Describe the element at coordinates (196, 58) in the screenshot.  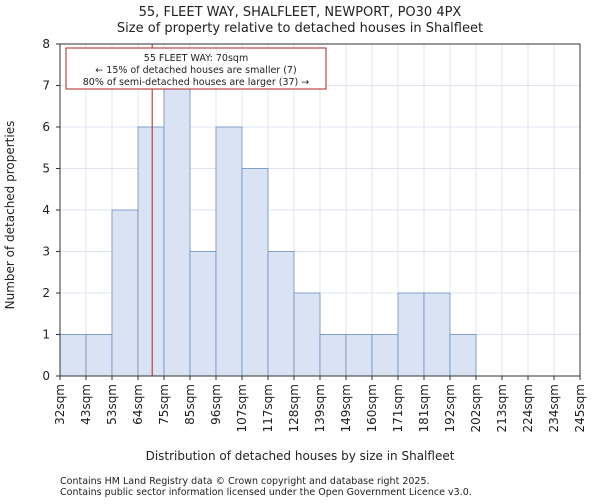
I see `annotation-line1: 55 FLEET WAY: 70sqm` at that location.